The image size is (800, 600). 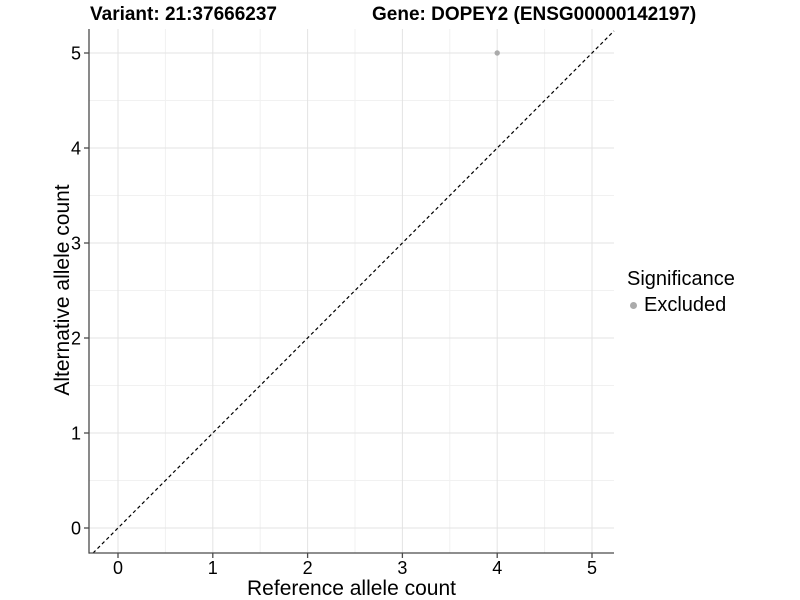 What do you see at coordinates (402, 568) in the screenshot?
I see `x-tick-label: 3` at bounding box center [402, 568].